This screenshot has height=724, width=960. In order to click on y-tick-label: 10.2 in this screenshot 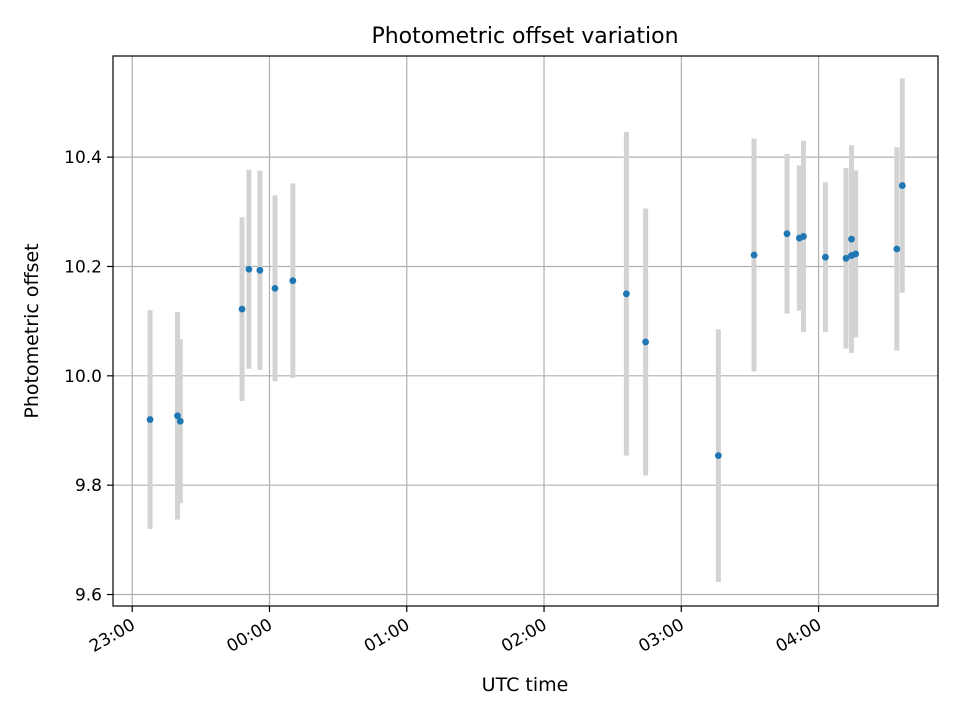, I will do `click(83, 267)`.